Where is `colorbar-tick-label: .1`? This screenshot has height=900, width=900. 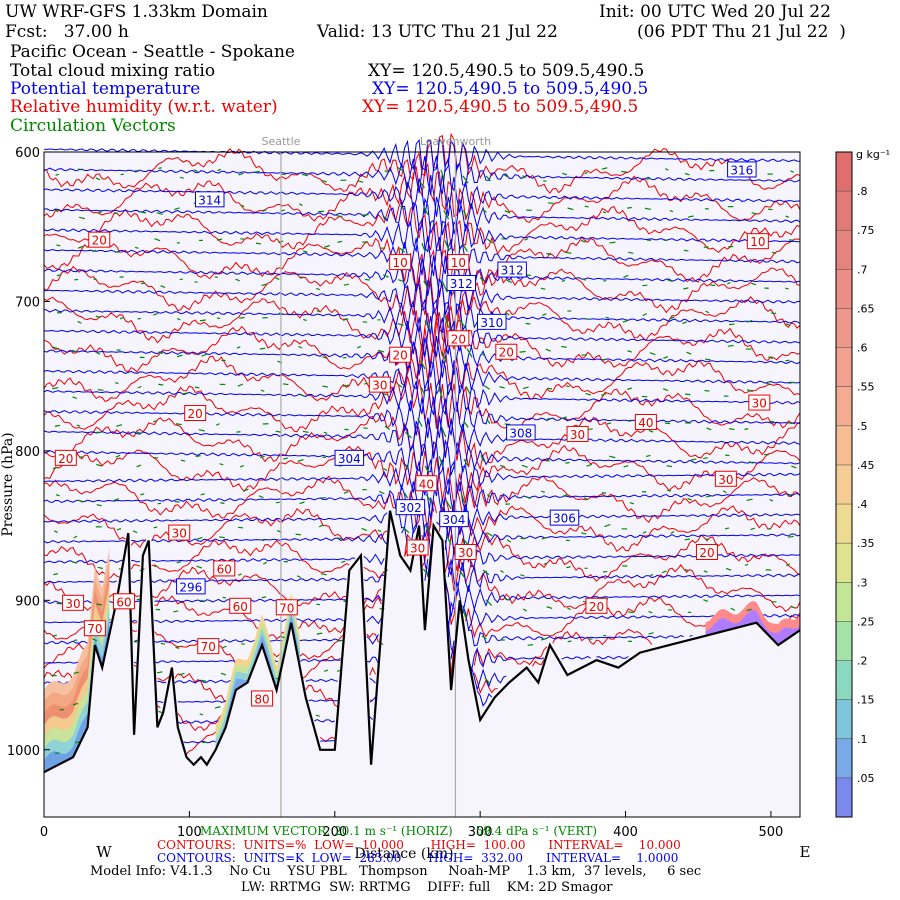
colorbar-tick-label: .1 is located at coordinates (862, 739).